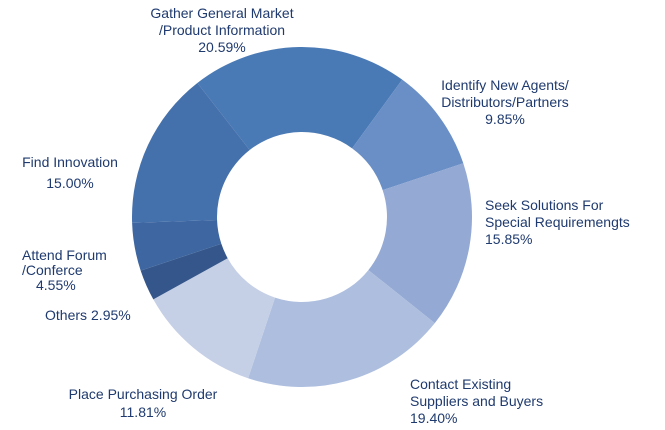  Describe the element at coordinates (433, 418) in the screenshot. I see `value-label: 19.40%` at that location.